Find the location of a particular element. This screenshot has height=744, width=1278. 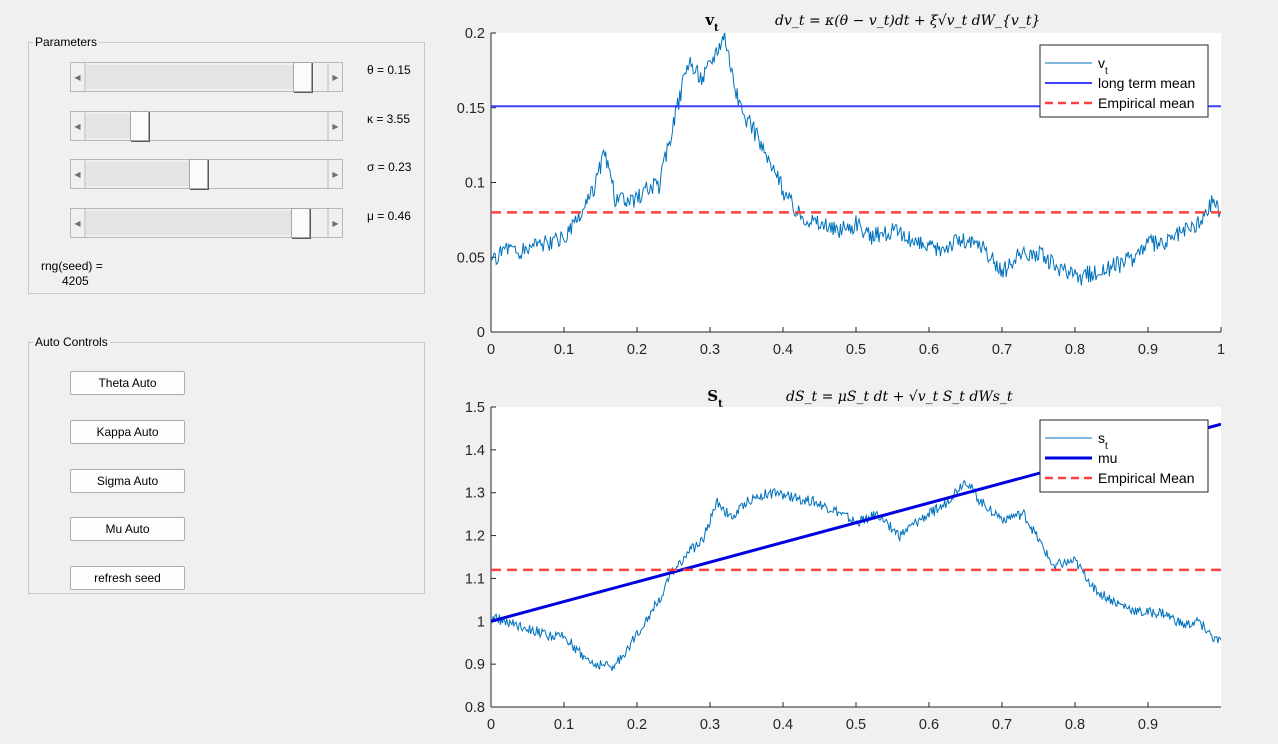

seed-value: 4205 is located at coordinates (75, 281).